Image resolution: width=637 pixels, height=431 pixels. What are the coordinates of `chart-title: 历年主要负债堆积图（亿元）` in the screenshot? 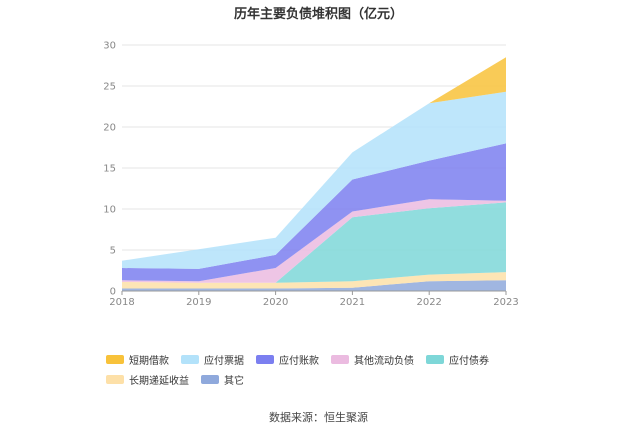 It's located at (318, 14).